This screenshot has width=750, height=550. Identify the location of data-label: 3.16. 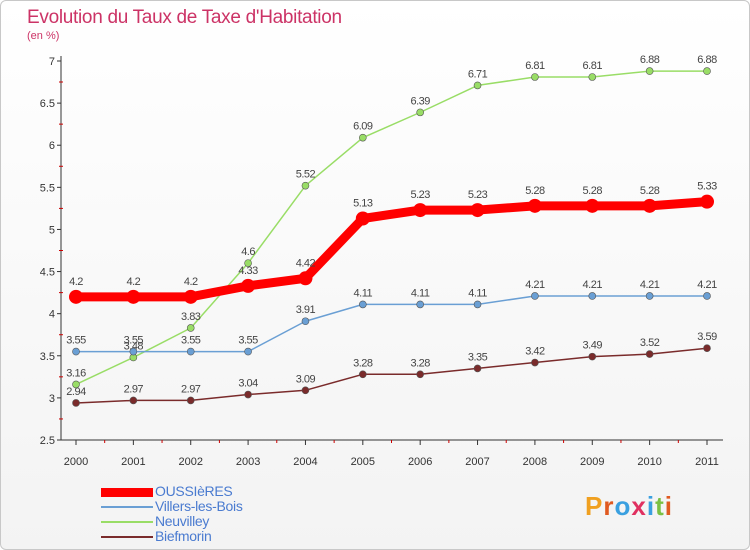
(76, 373).